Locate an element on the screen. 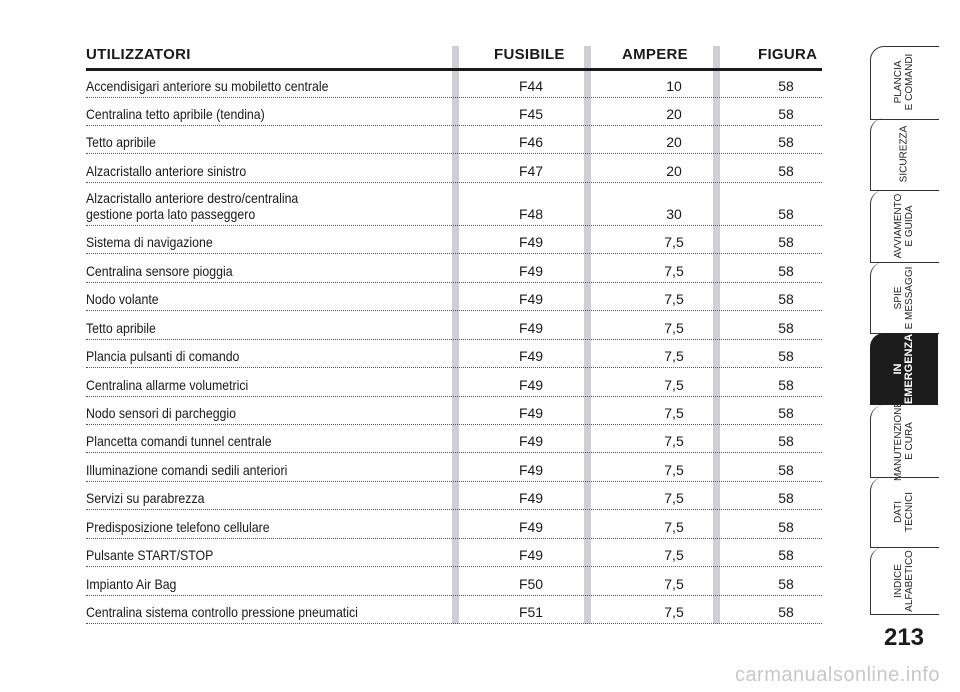 Image resolution: width=960 pixels, height=692 pixels. row-ampere: 10 is located at coordinates (674, 86).